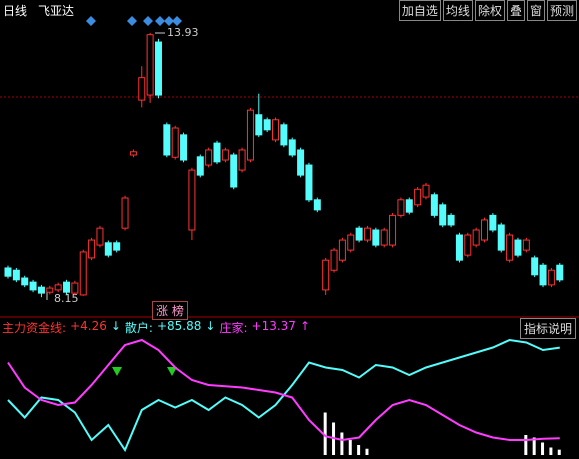 This screenshot has width=579, height=459. Describe the element at coordinates (515, 10) in the screenshot. I see `toolbar-button: 叠` at that location.